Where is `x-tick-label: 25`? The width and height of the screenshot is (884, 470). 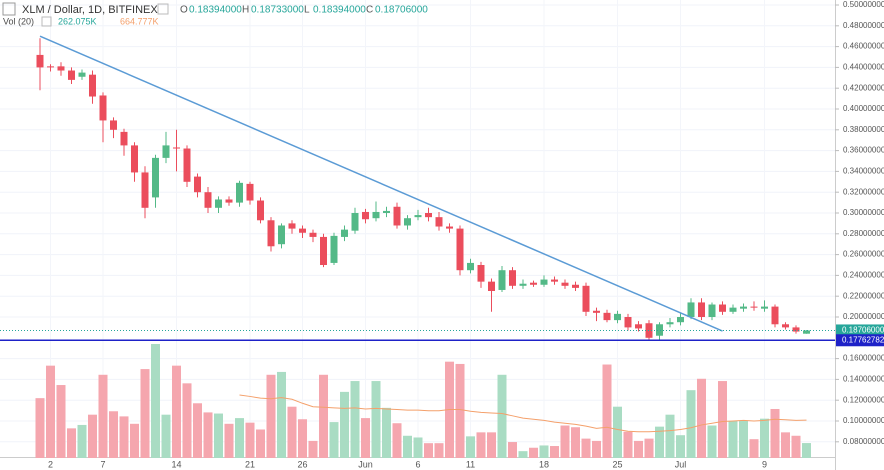 x-tick-label: 25 is located at coordinates (617, 464).